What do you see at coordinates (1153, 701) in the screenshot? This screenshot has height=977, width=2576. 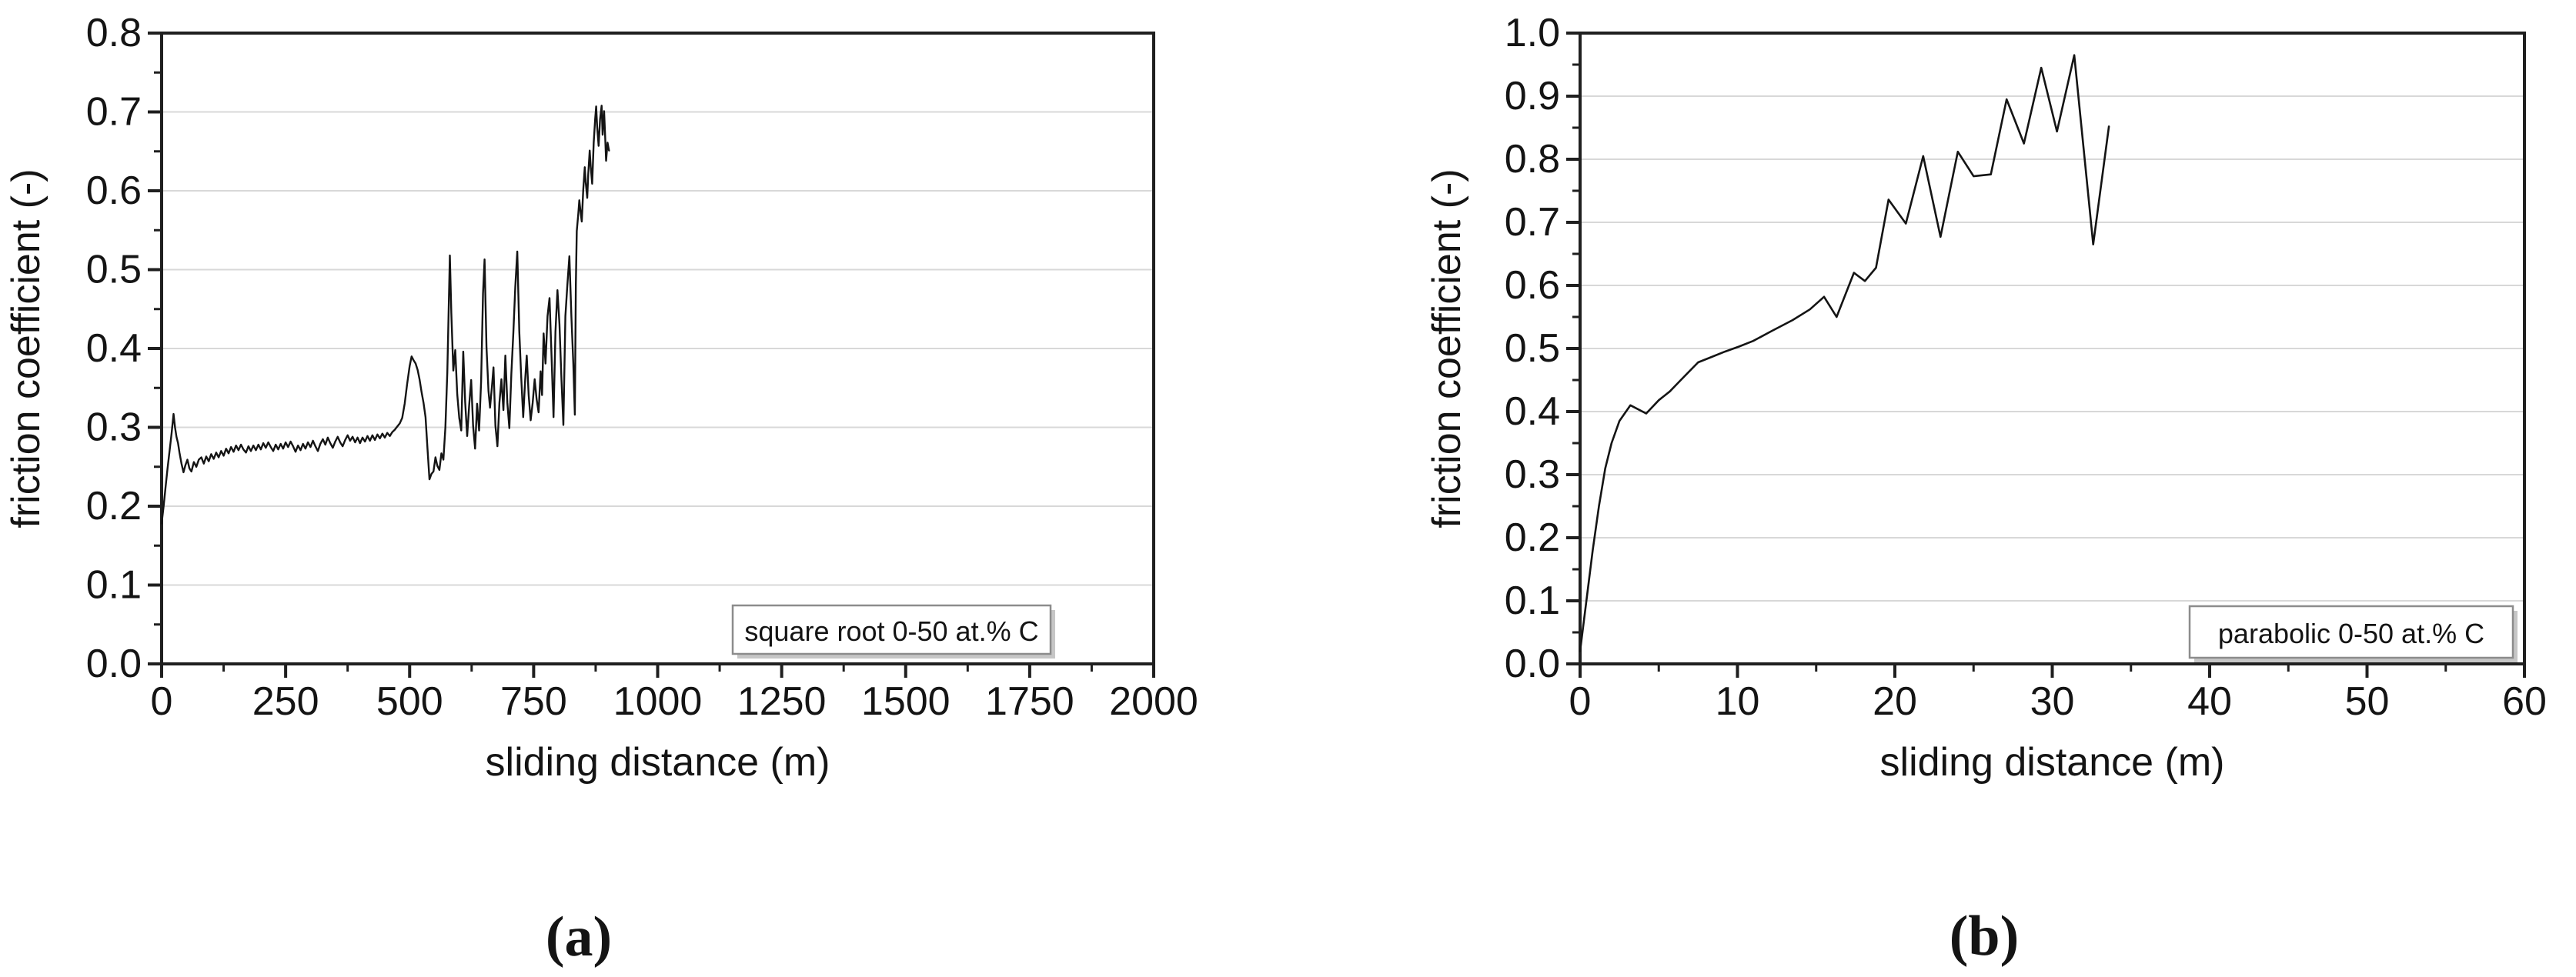 I see `x-tick-label: 2000` at bounding box center [1153, 701].